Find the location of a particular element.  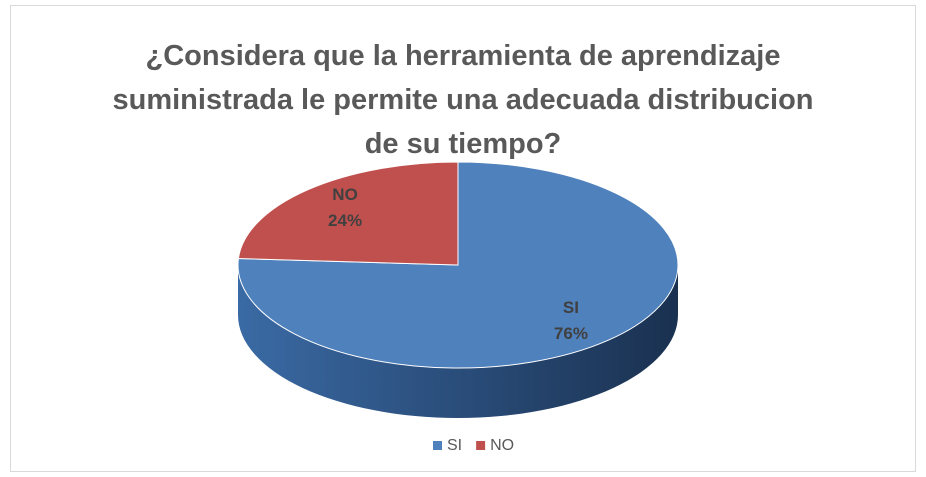

data-label-value: 76% is located at coordinates (571, 333).